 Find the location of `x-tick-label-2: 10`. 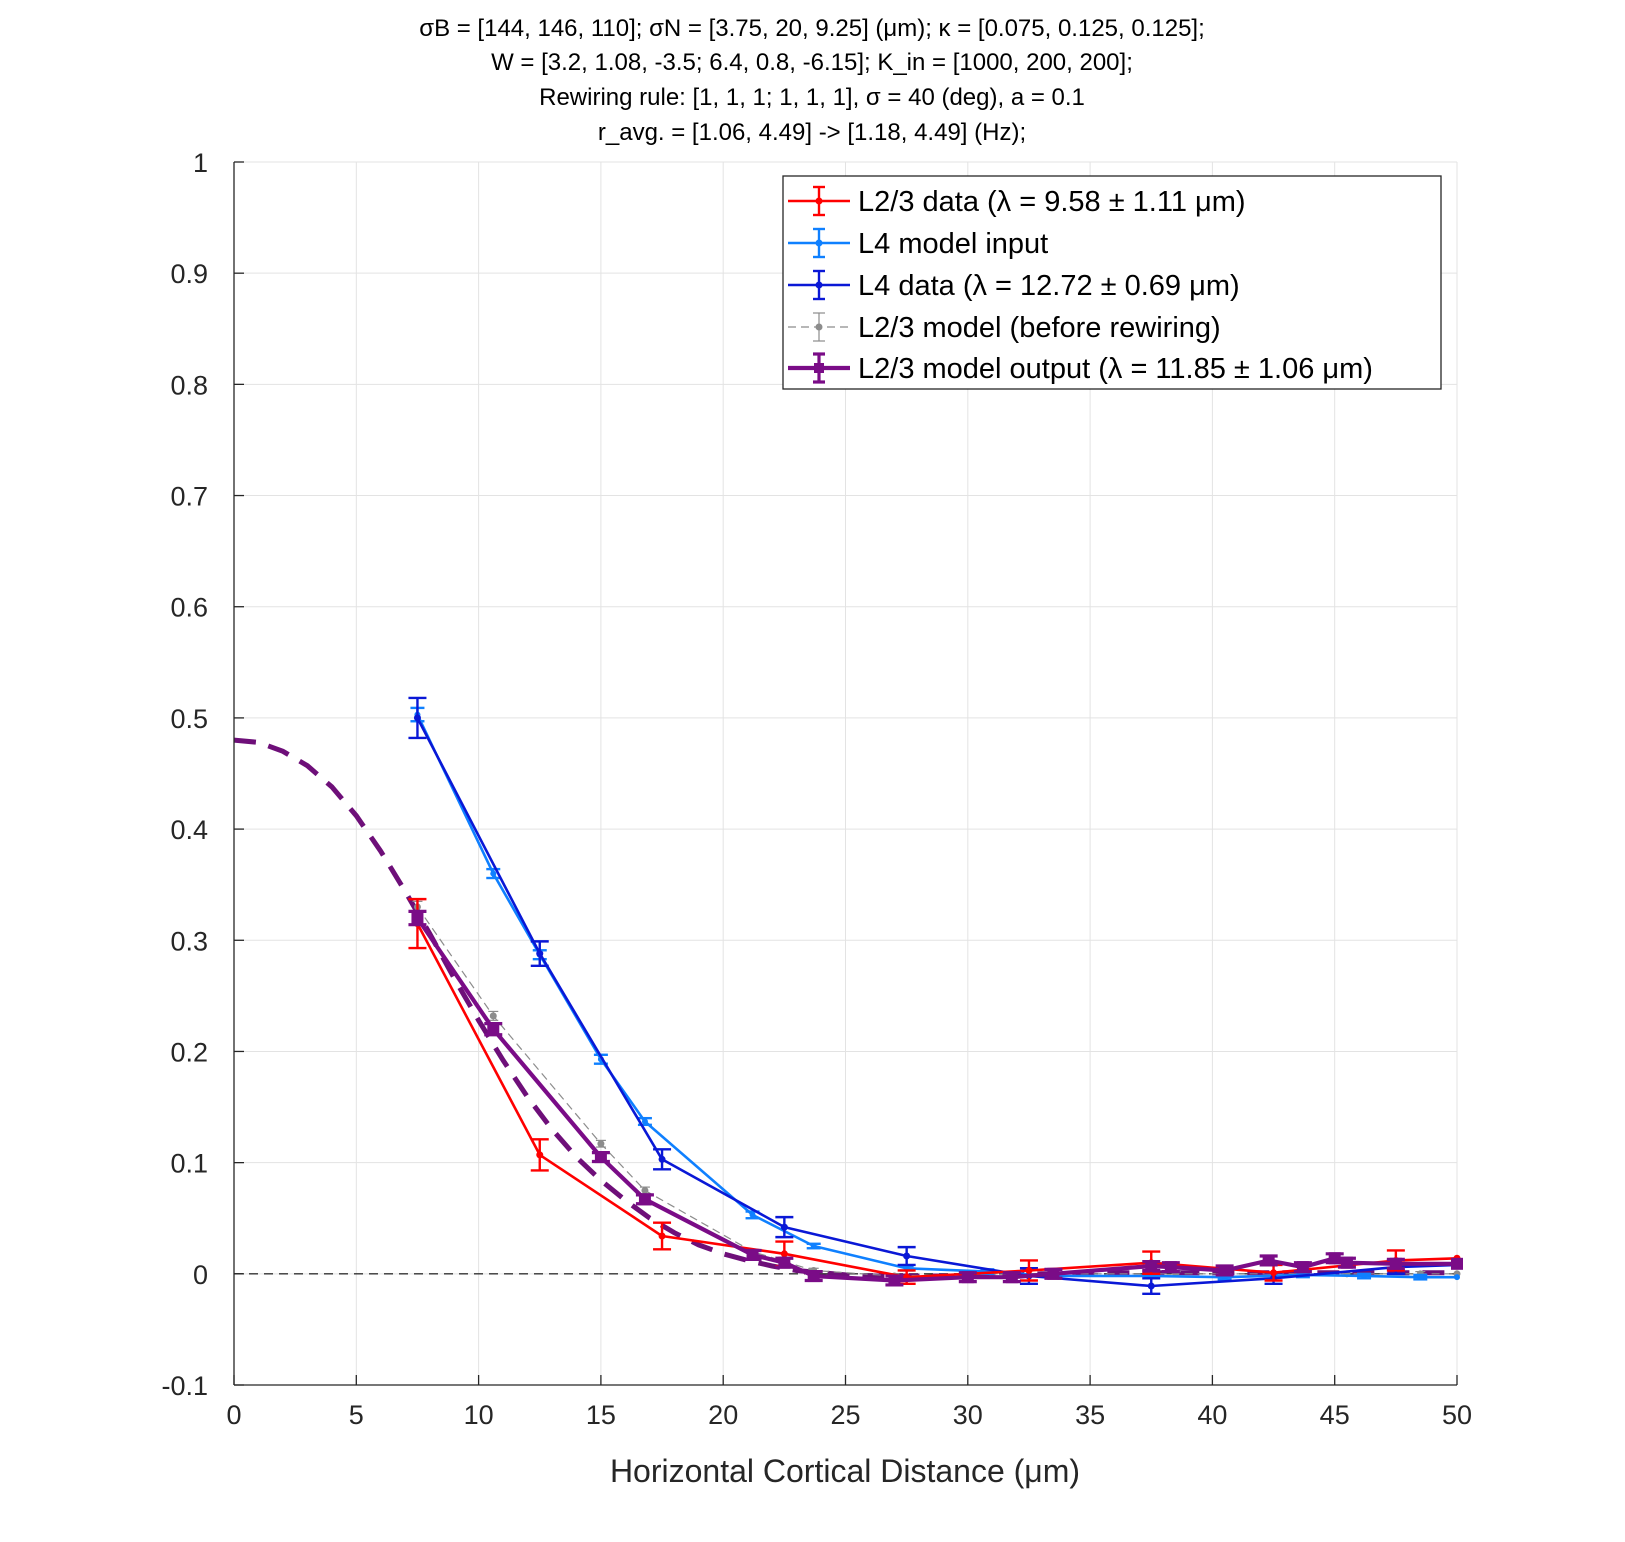

x-tick-label-2: 10 is located at coordinates (479, 1415).